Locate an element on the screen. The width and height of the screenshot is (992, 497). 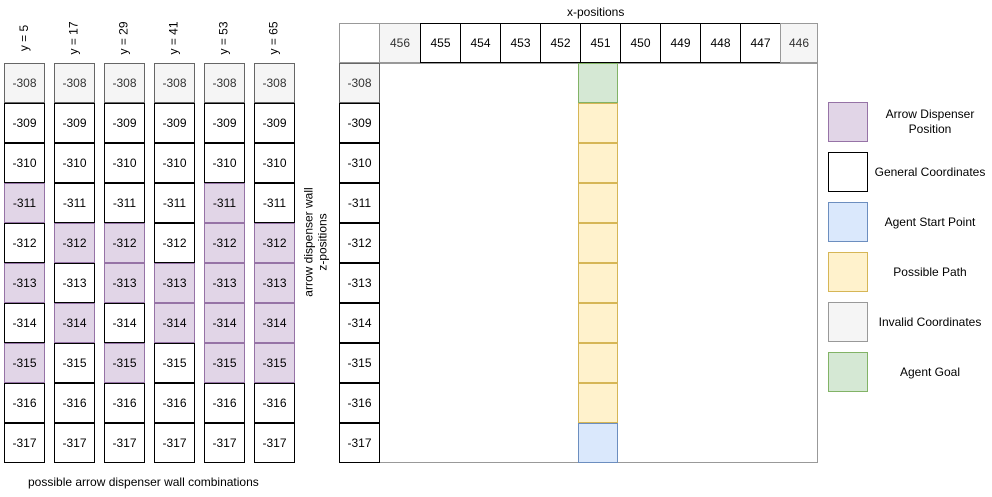
z-header-cell: -312 is located at coordinates (359, 243).